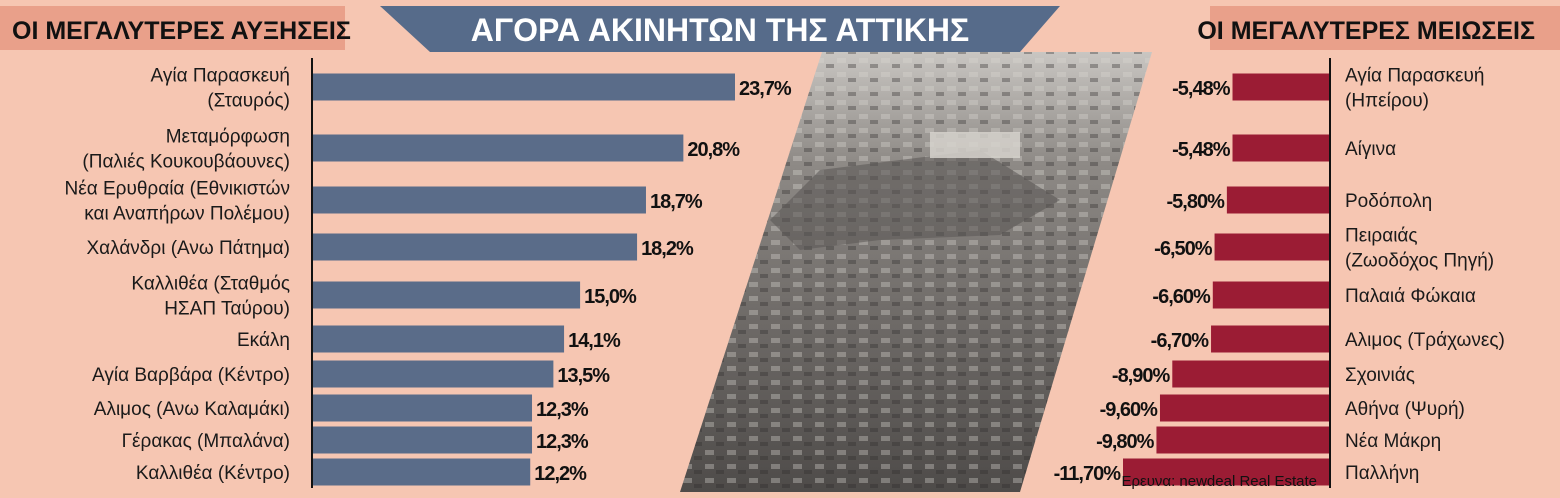 Image resolution: width=1560 pixels, height=498 pixels. I want to click on increase-value-label: 15,0%, so click(610, 297).